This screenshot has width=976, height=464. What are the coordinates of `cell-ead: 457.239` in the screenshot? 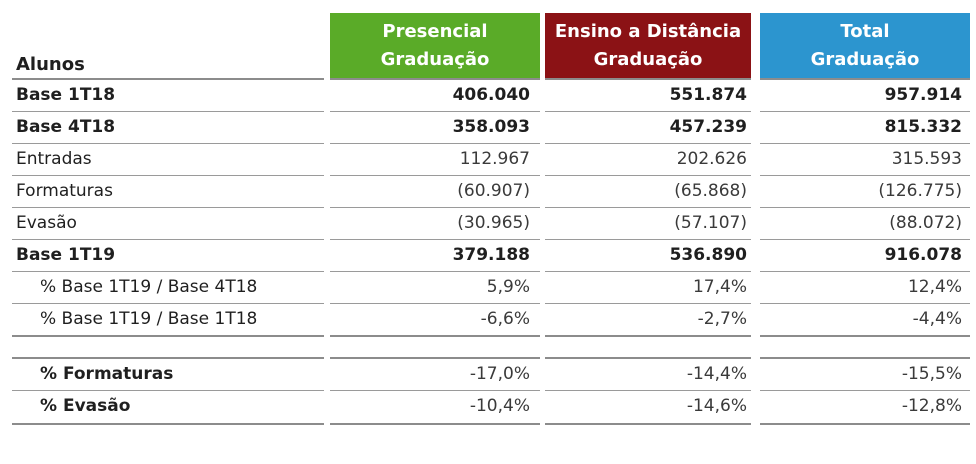 It's located at (708, 127).